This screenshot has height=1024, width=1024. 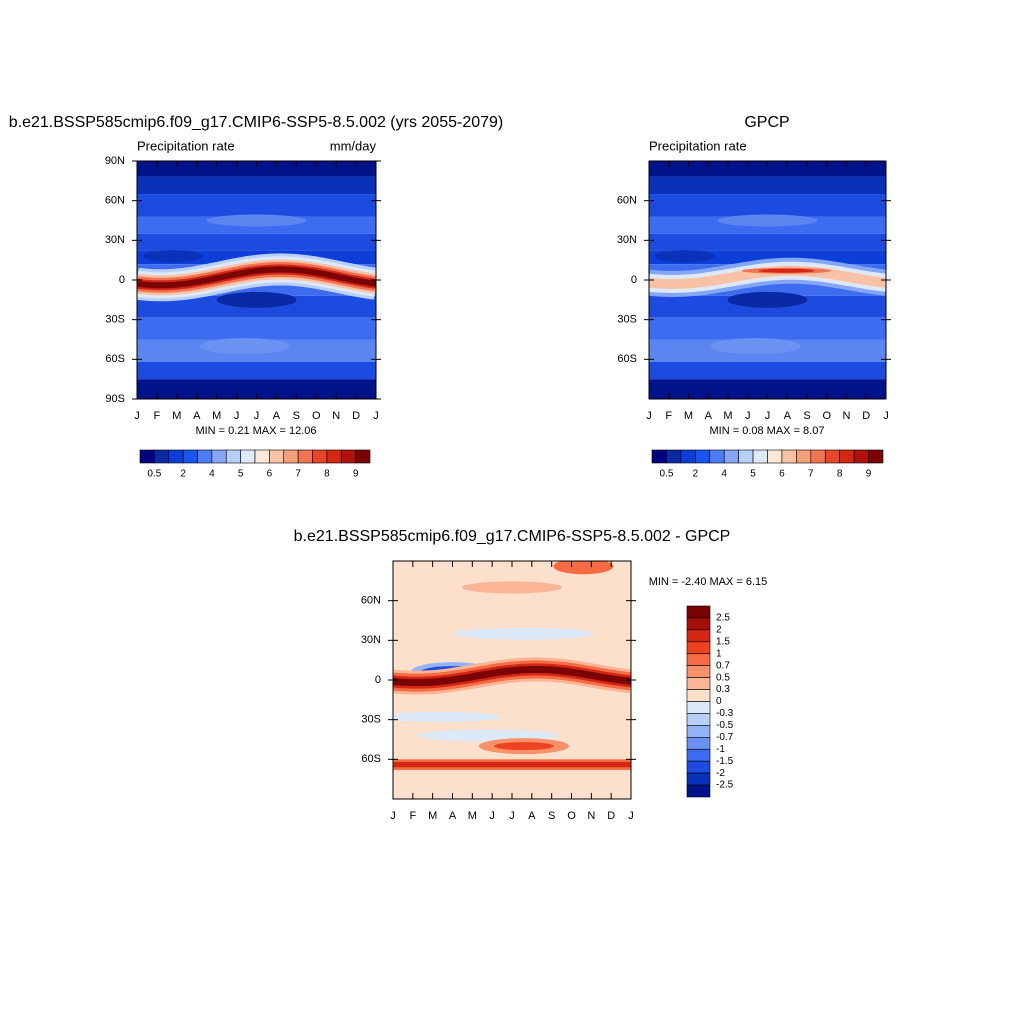 What do you see at coordinates (719, 701) in the screenshot?
I see `colorbar-label: 0` at bounding box center [719, 701].